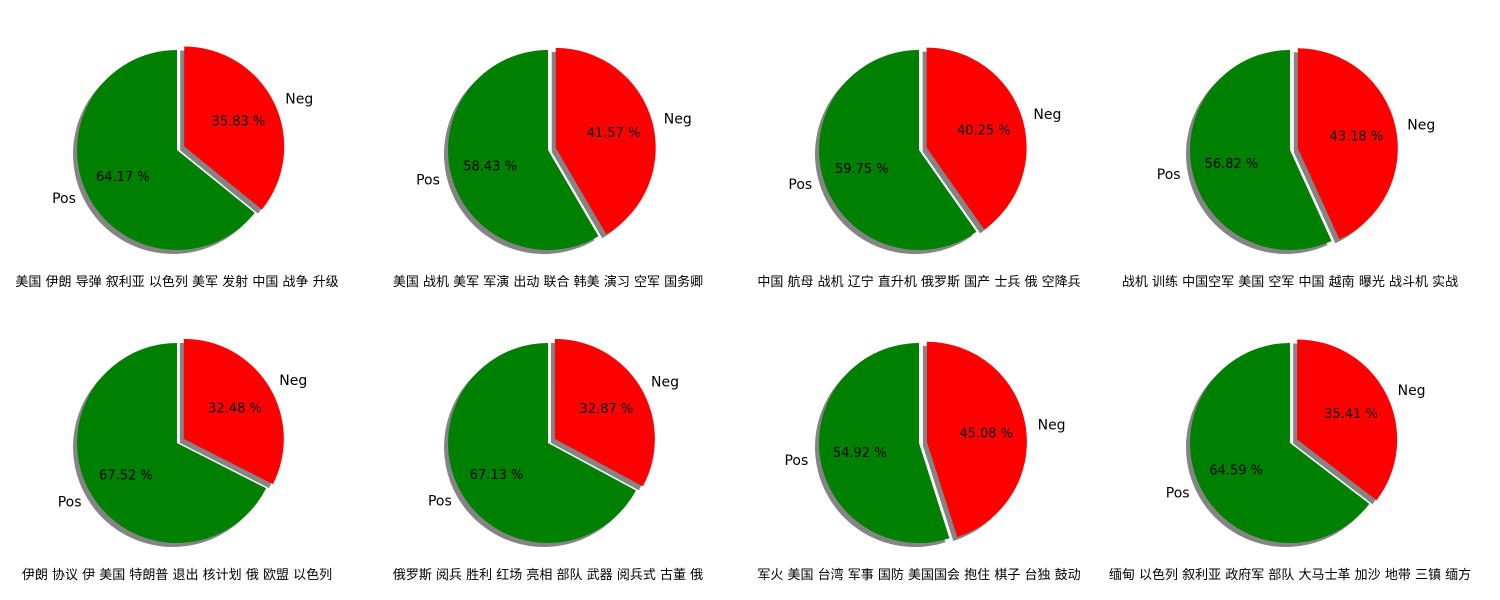  Describe the element at coordinates (299, 99) in the screenshot. I see `pie-1-slice-label-neg: Neg` at that location.